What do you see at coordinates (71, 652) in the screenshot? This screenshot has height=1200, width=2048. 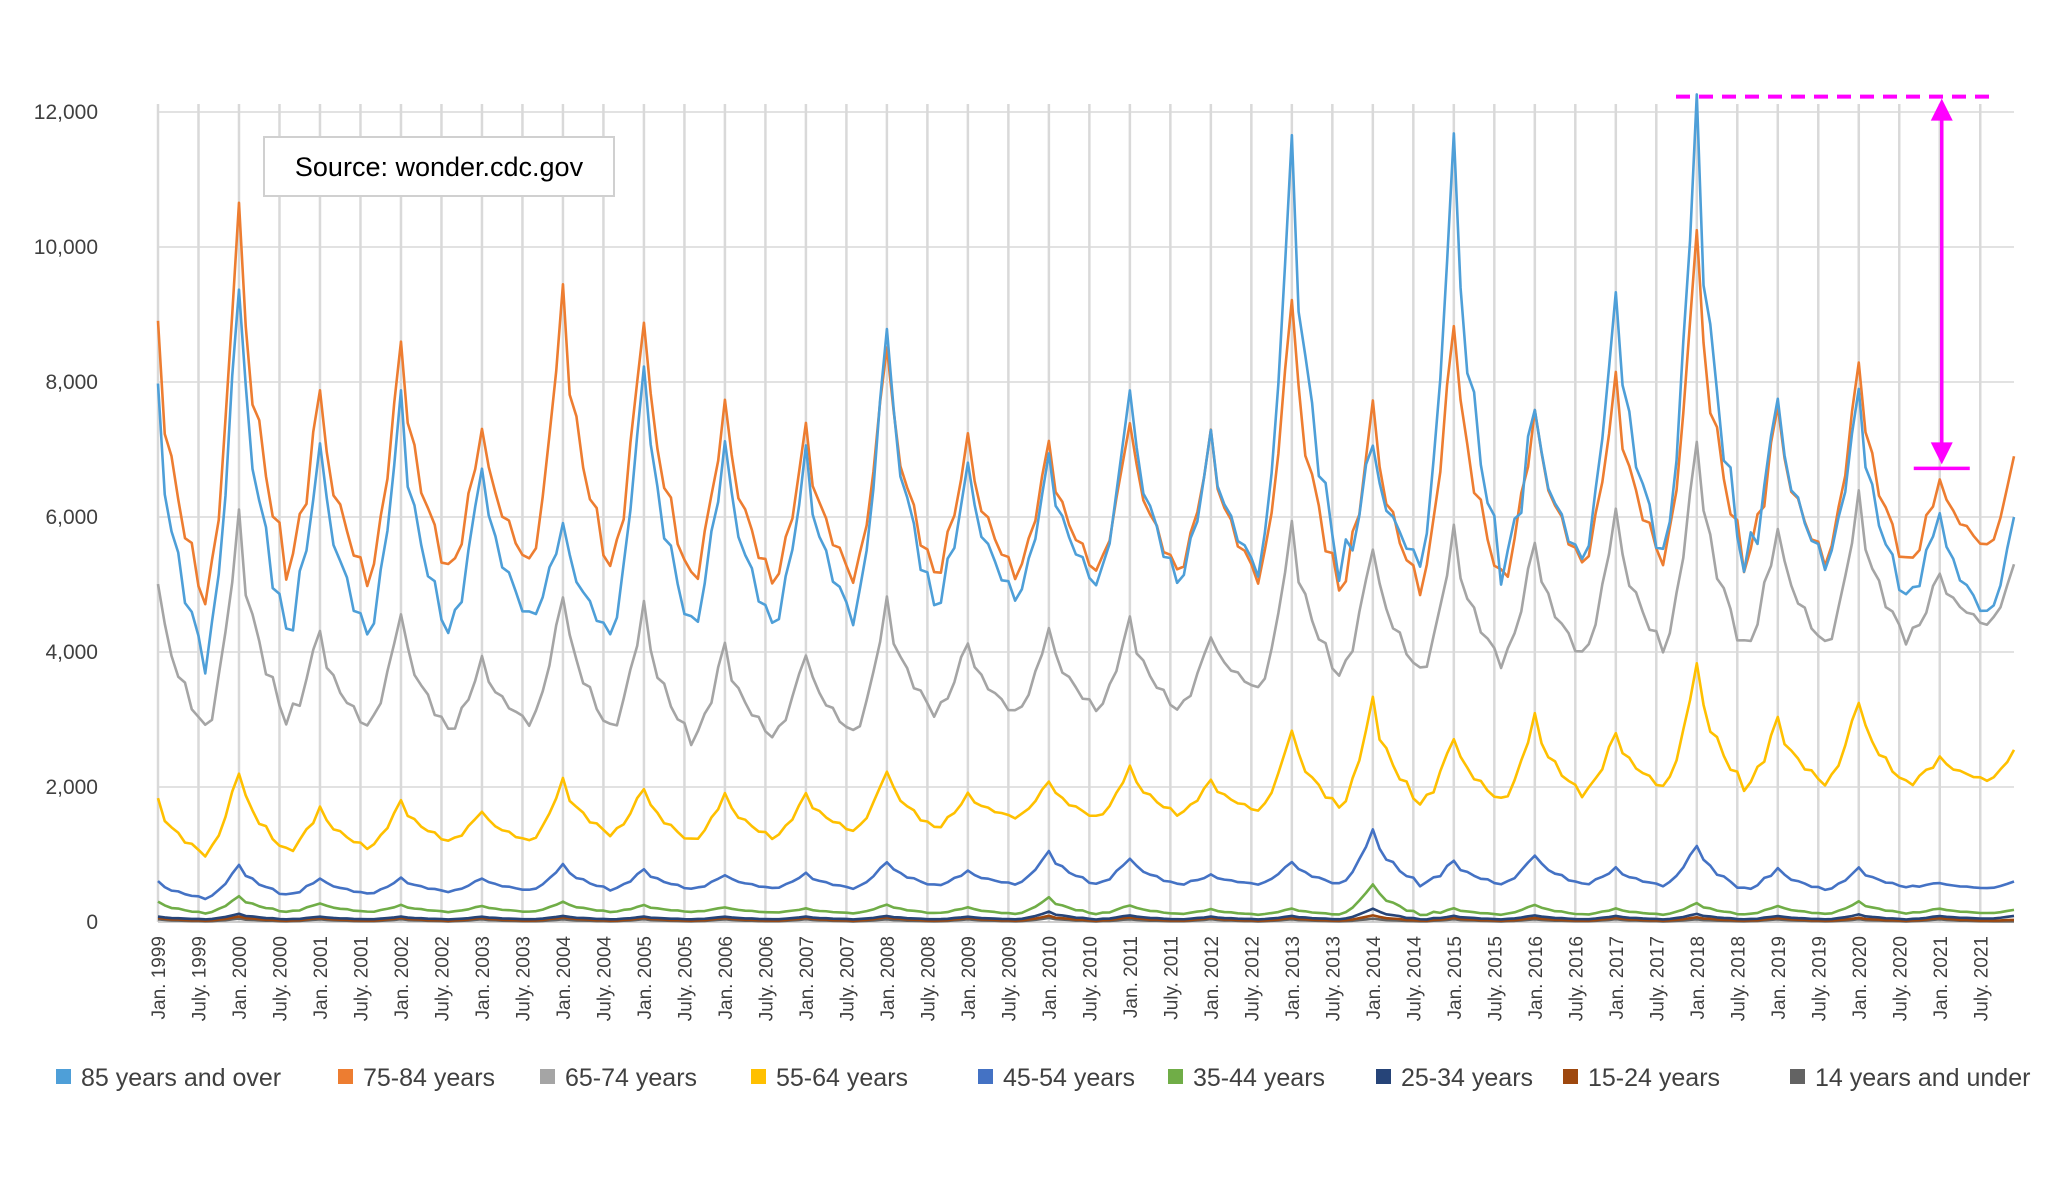 I see `y-tick-label: 4,000` at bounding box center [71, 652].